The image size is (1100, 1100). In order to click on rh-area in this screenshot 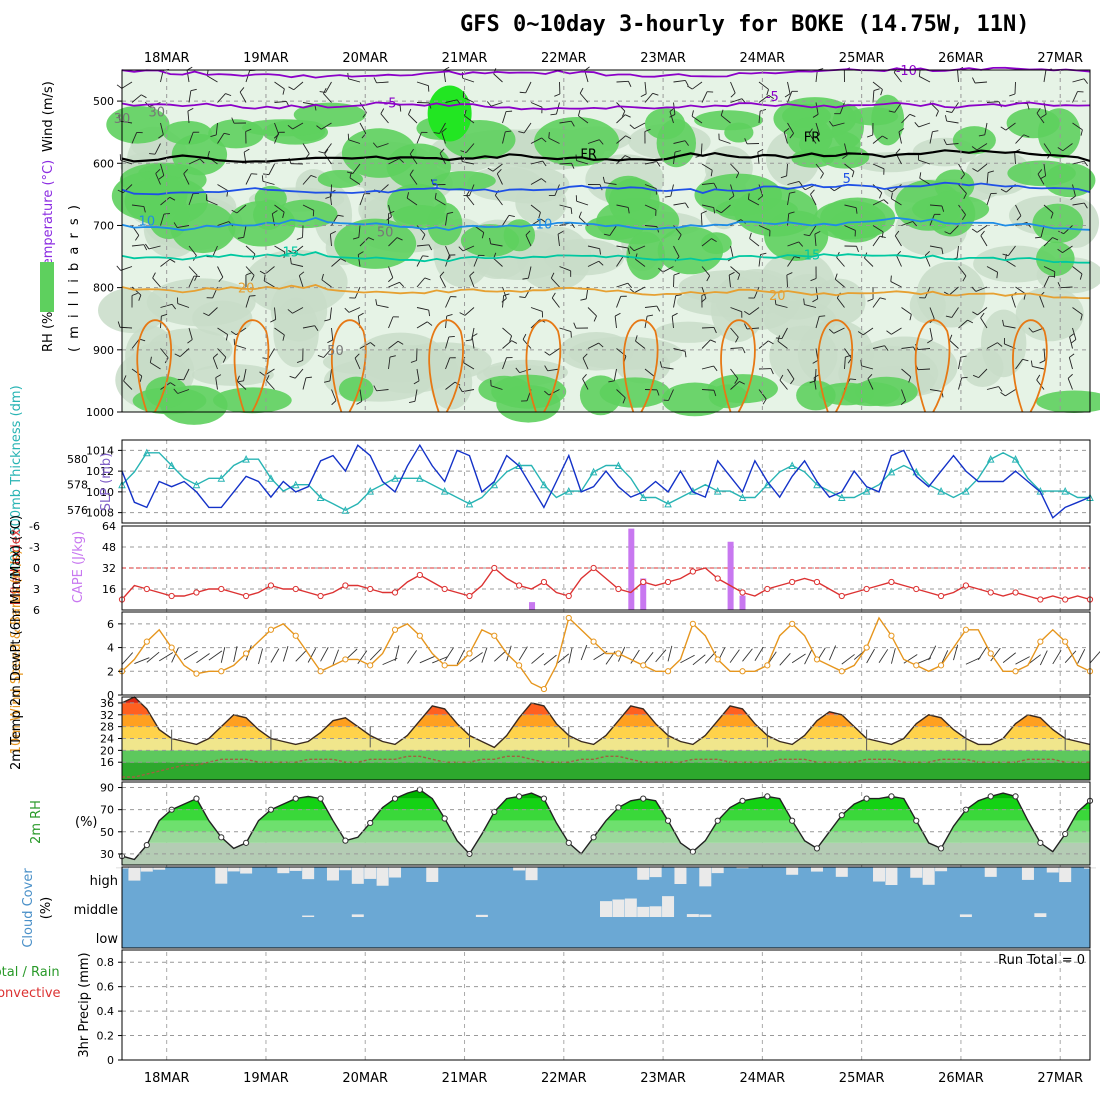, I will do `click(190, 349)`.